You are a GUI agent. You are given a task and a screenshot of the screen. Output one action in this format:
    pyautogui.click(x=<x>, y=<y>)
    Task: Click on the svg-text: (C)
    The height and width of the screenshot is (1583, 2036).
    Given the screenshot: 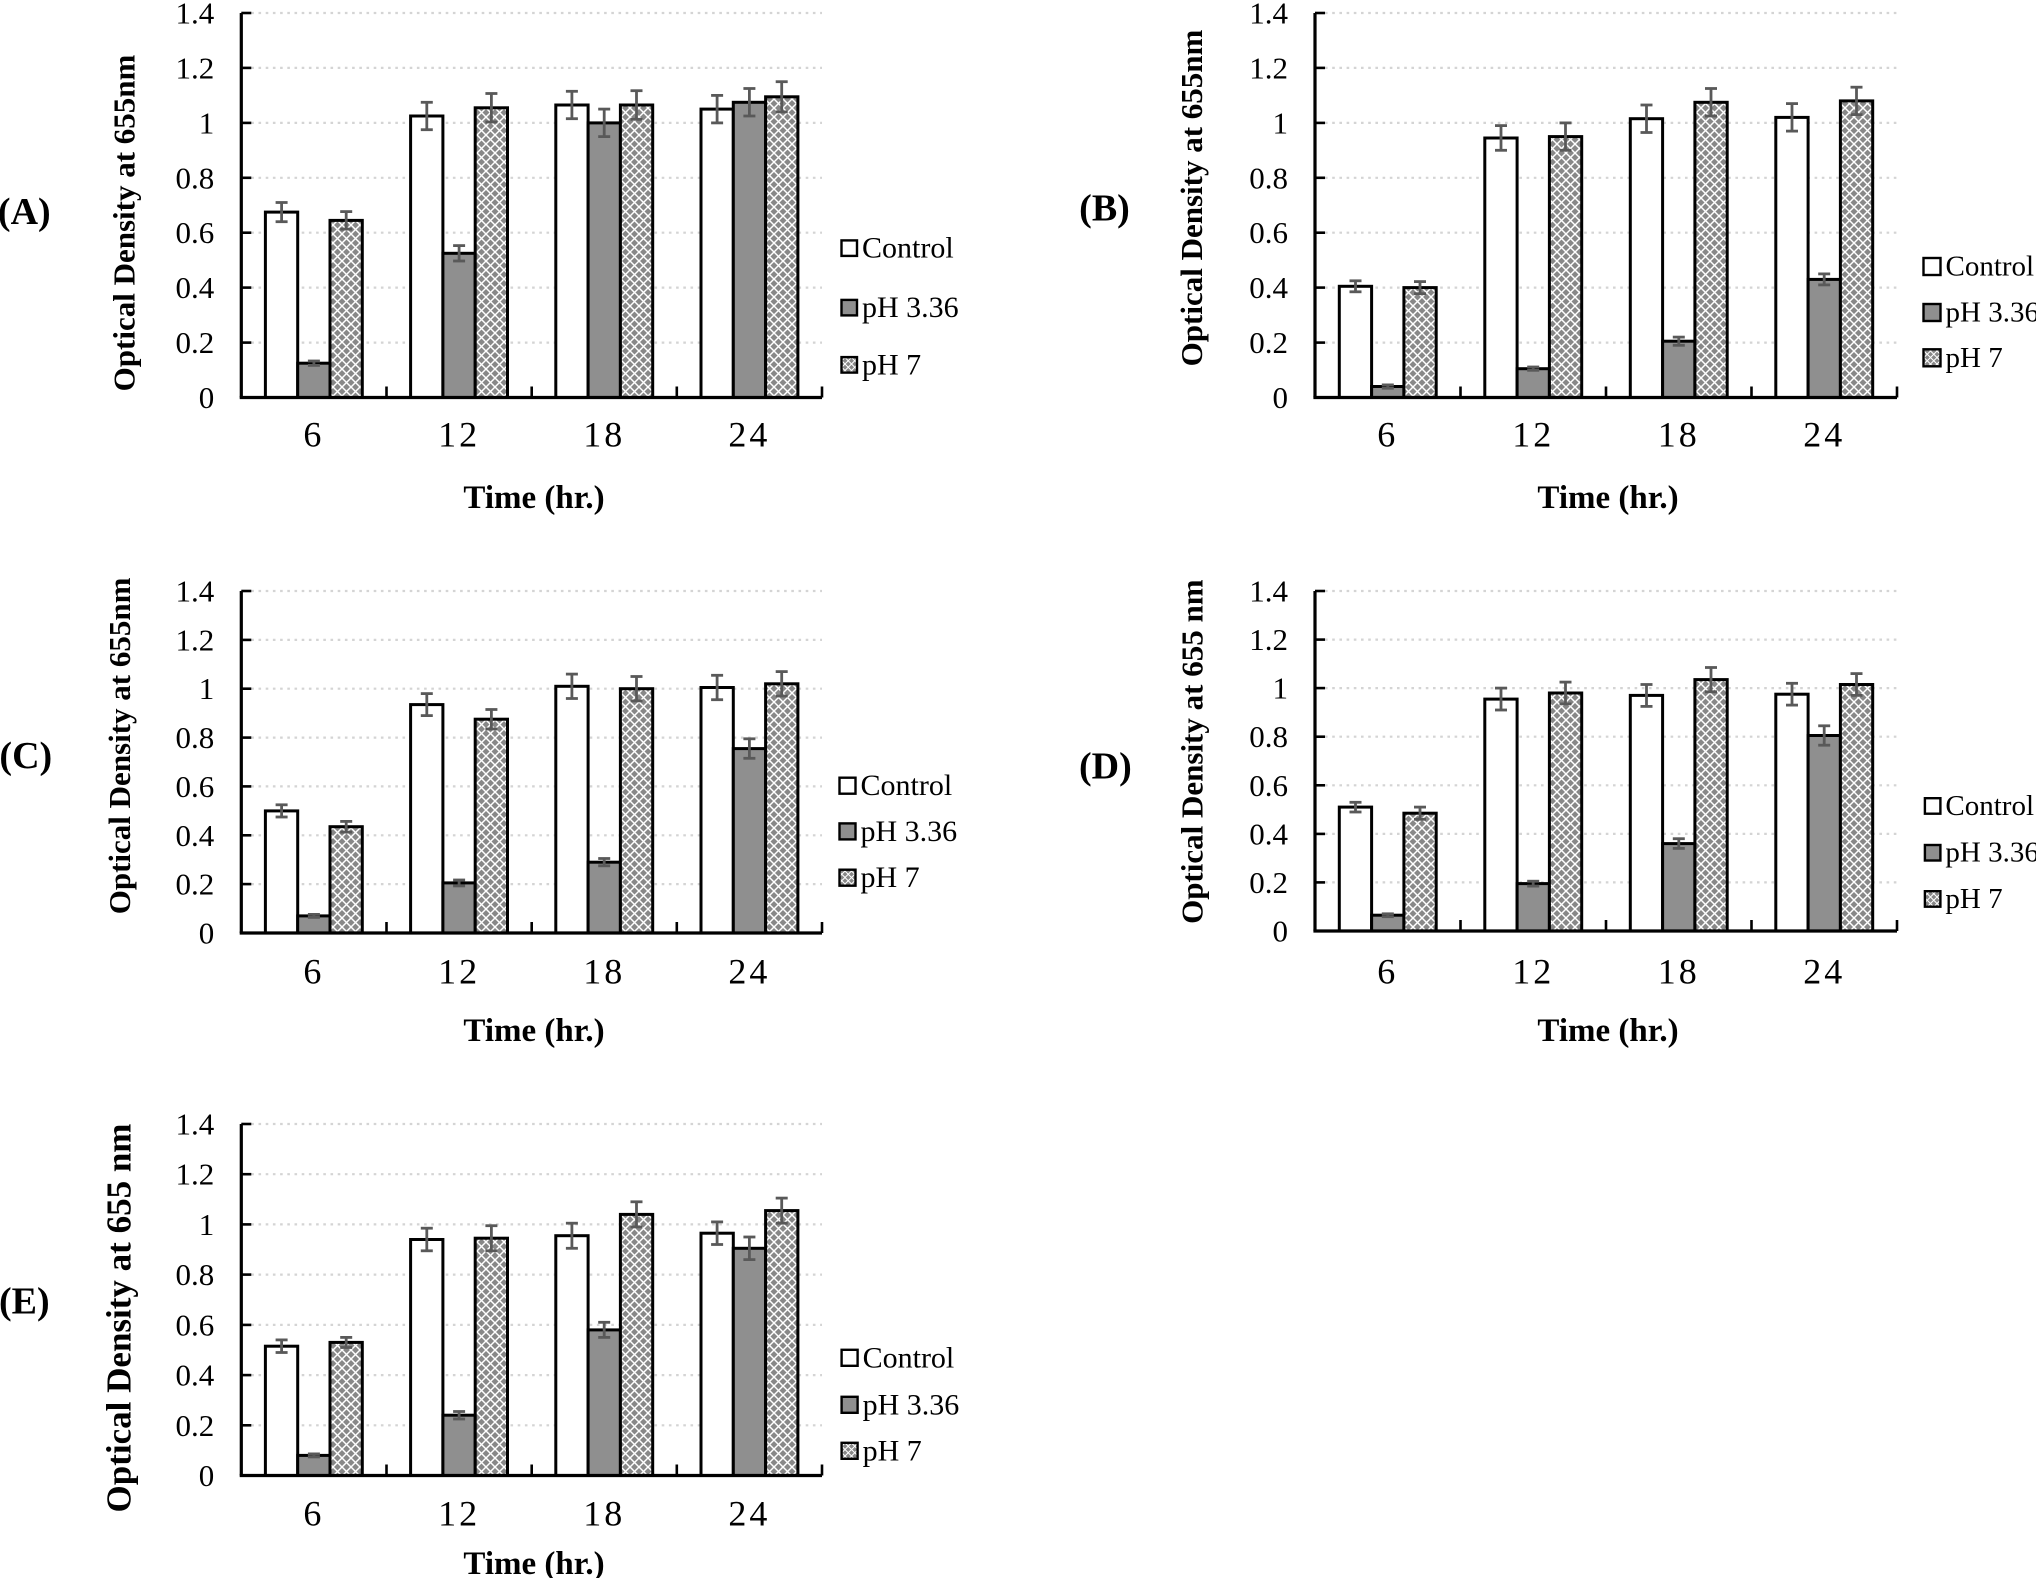 What is the action you would take?
    pyautogui.click(x=26, y=756)
    